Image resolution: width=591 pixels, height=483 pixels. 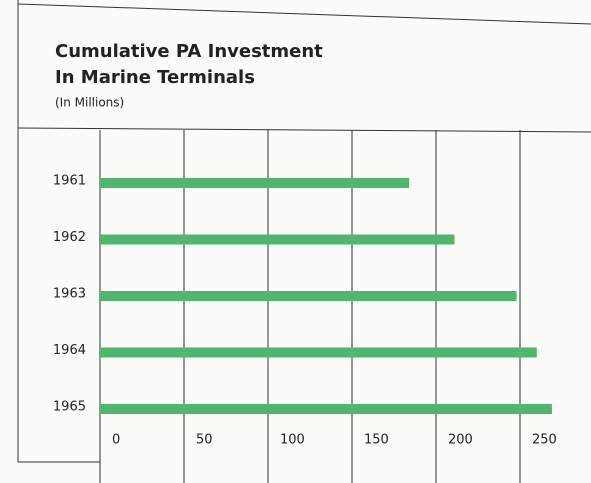 What do you see at coordinates (69, 181) in the screenshot?
I see `y-tick-label: 1961` at bounding box center [69, 181].